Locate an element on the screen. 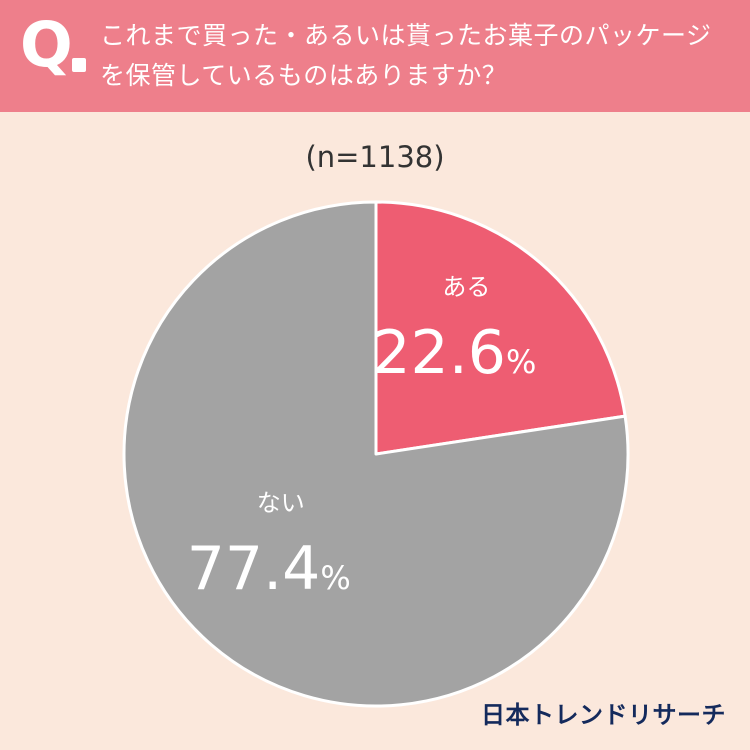 This screenshot has width=750, height=750. q-dot is located at coordinates (79, 65).